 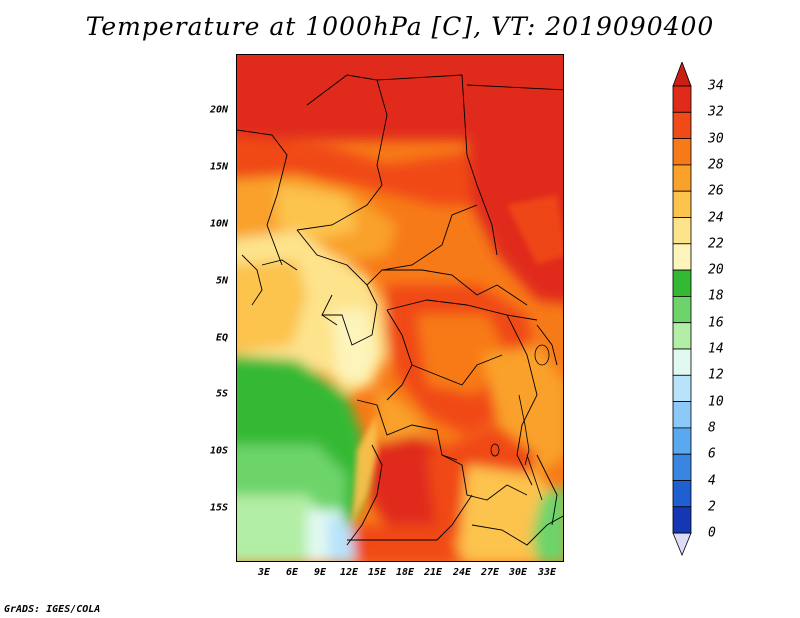 I want to click on colorbar-tick-label: 0, so click(x=712, y=533).